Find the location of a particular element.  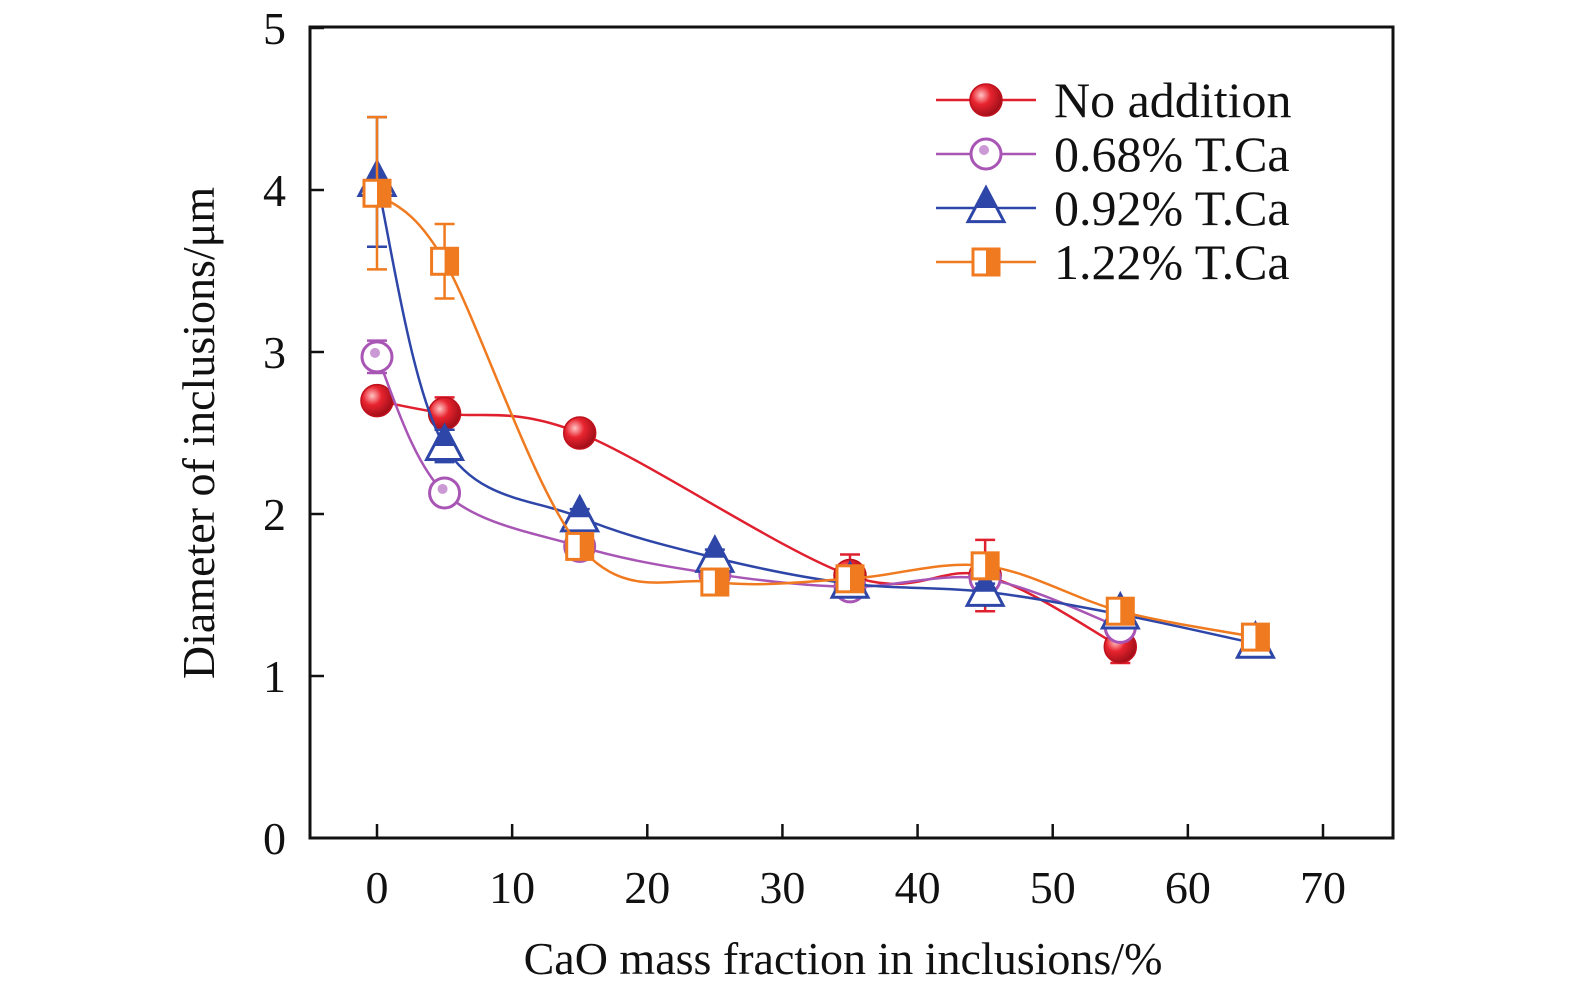

x-tick-label: 0 is located at coordinates (377, 887).